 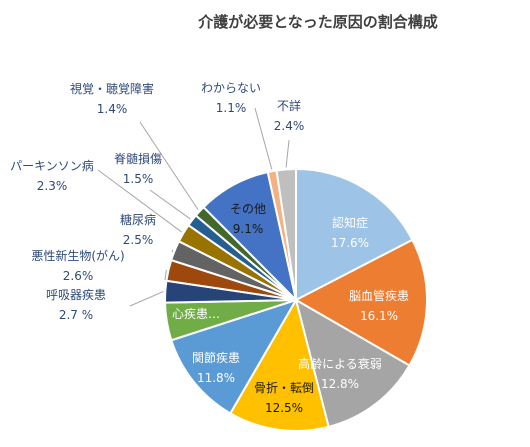 What do you see at coordinates (231, 88) in the screenshot?
I see `slice-category-label: わからない` at bounding box center [231, 88].